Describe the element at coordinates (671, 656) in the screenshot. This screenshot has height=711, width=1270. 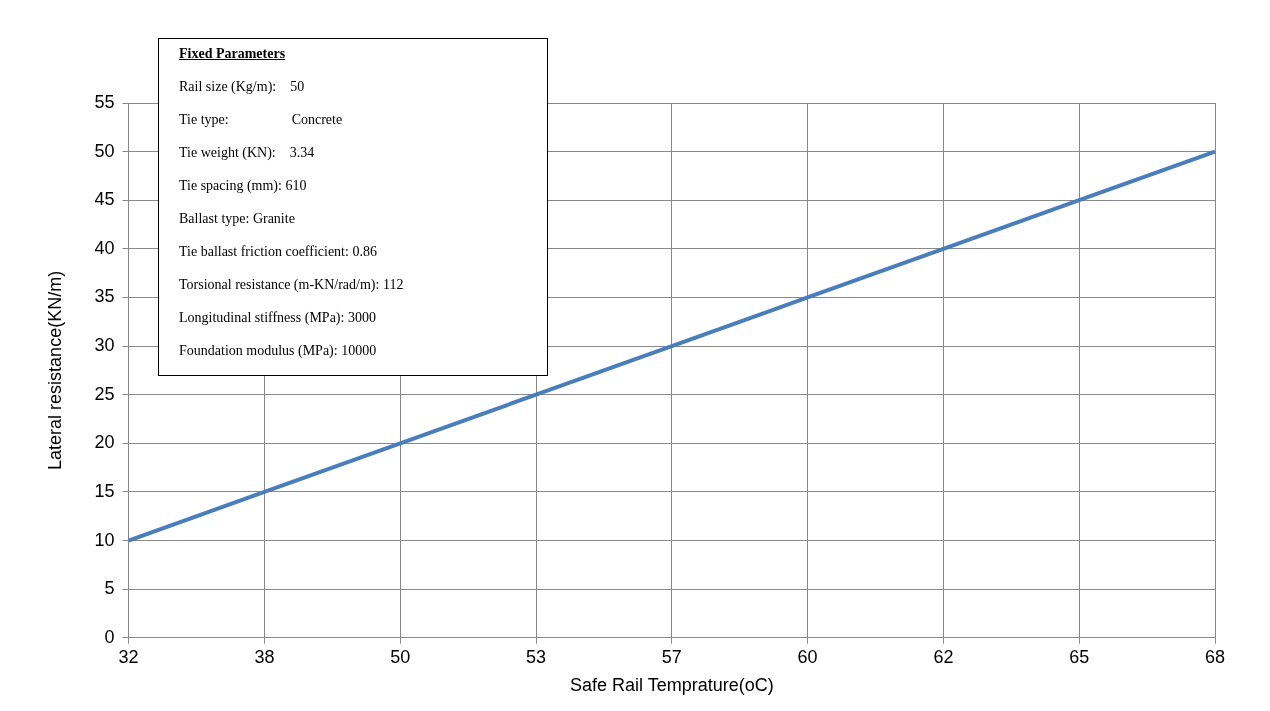
I see `x-tick-label: 57` at that location.